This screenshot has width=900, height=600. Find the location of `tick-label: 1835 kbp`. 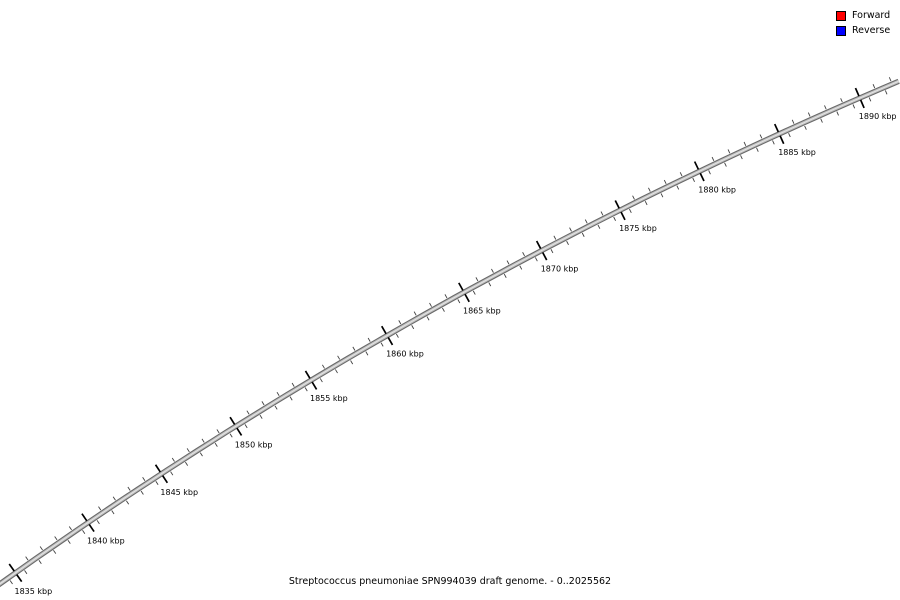

tick-label: 1835 kbp is located at coordinates (34, 591).